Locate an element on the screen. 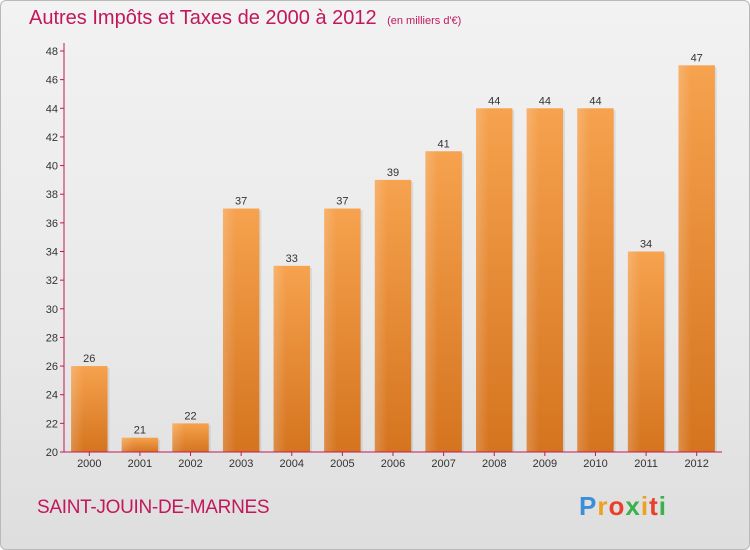 This screenshot has height=550, width=750. x-tick-label: 2004 is located at coordinates (292, 464).